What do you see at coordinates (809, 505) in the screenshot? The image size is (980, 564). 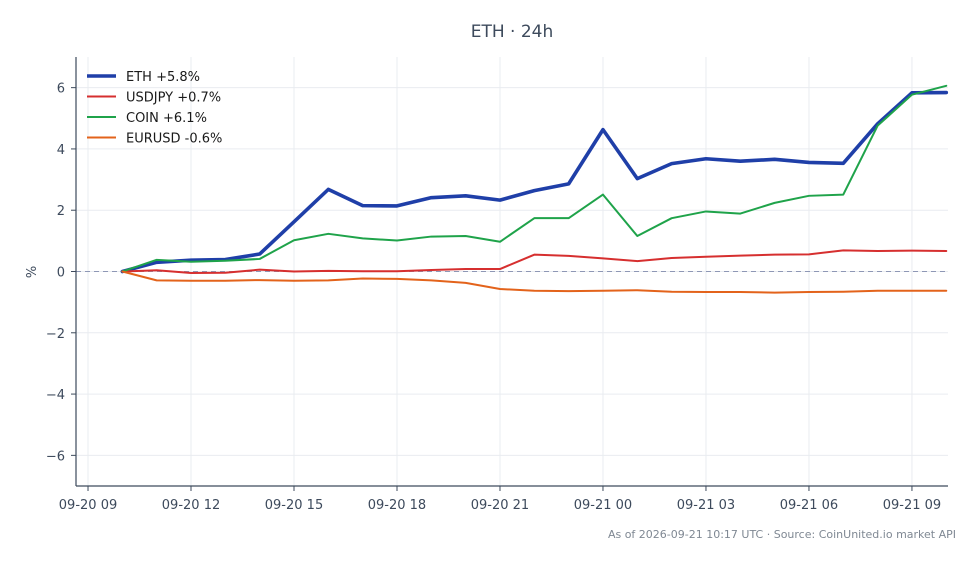 I see `x-tick-label: 09-21 06` at bounding box center [809, 505].